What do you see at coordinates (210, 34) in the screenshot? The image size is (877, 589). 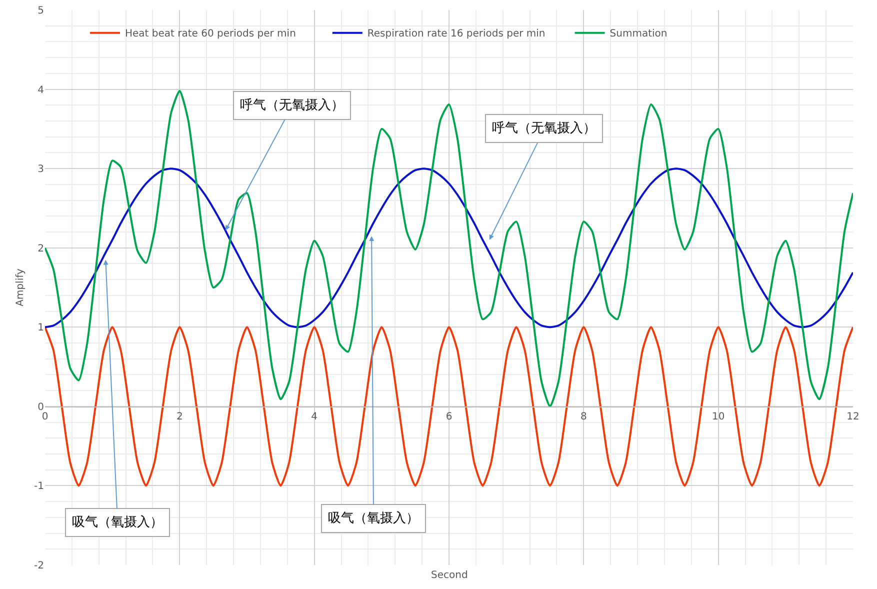 I see `legend-label: Heat beat rate 60 periods per min` at bounding box center [210, 34].